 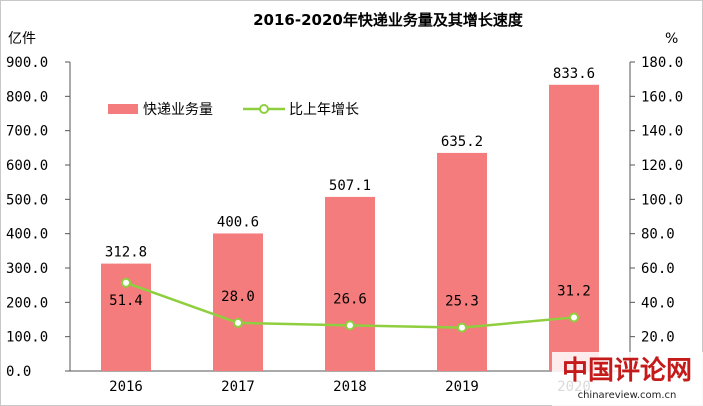 What do you see at coordinates (27, 132) in the screenshot?
I see `left-tick-label: 700.0` at bounding box center [27, 132].